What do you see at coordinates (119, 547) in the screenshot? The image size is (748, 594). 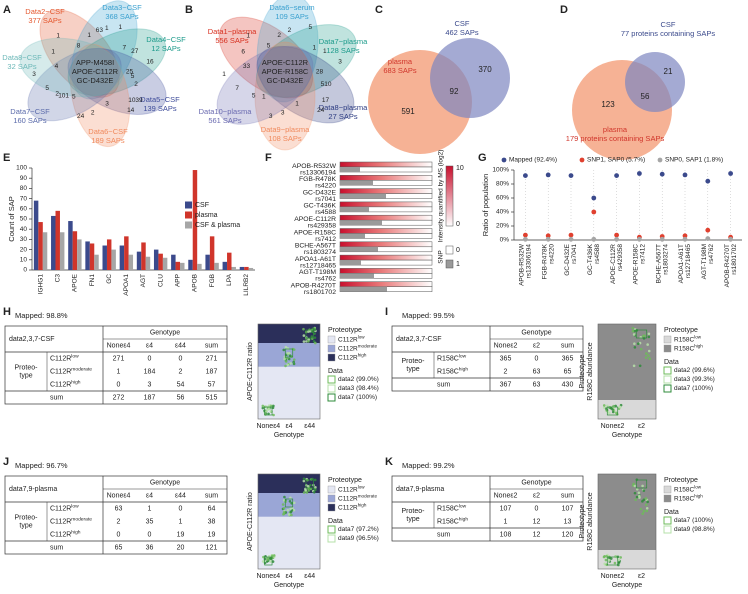 I see `table-cell: 65` at bounding box center [119, 547].